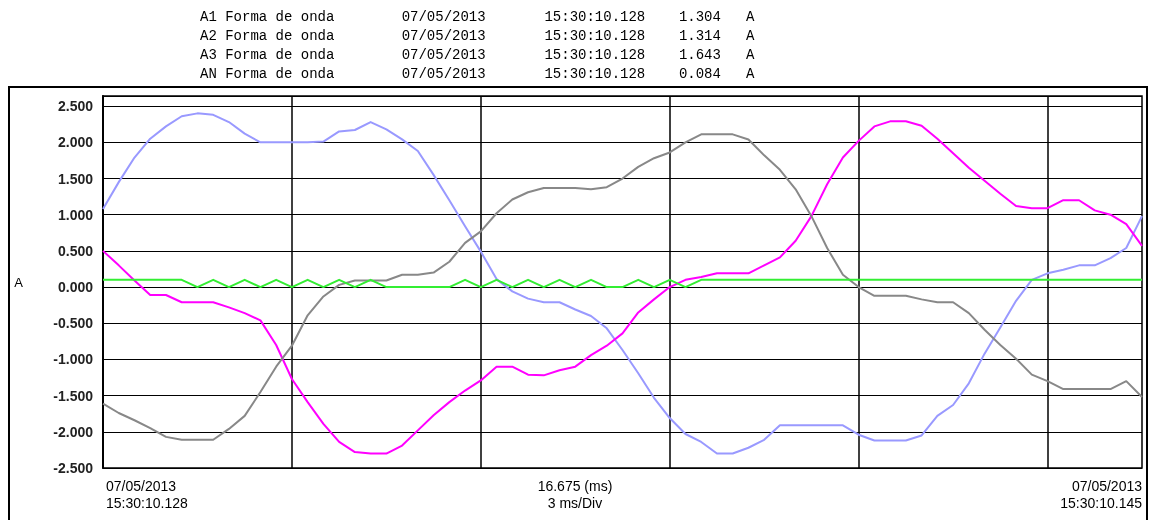  I want to click on y-tick-label: 0.500, so click(75, 250).